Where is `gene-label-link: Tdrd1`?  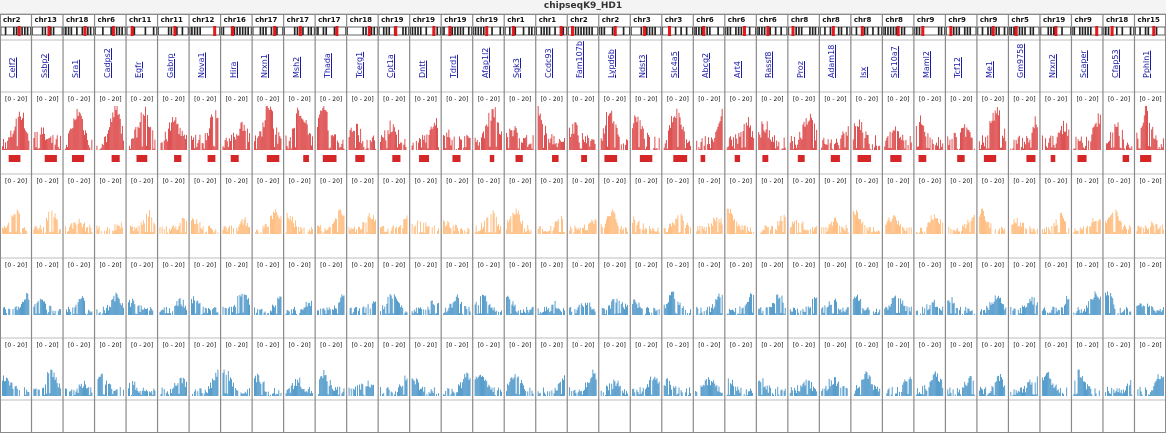
gene-label-link: Tdrd1 is located at coordinates (454, 66).